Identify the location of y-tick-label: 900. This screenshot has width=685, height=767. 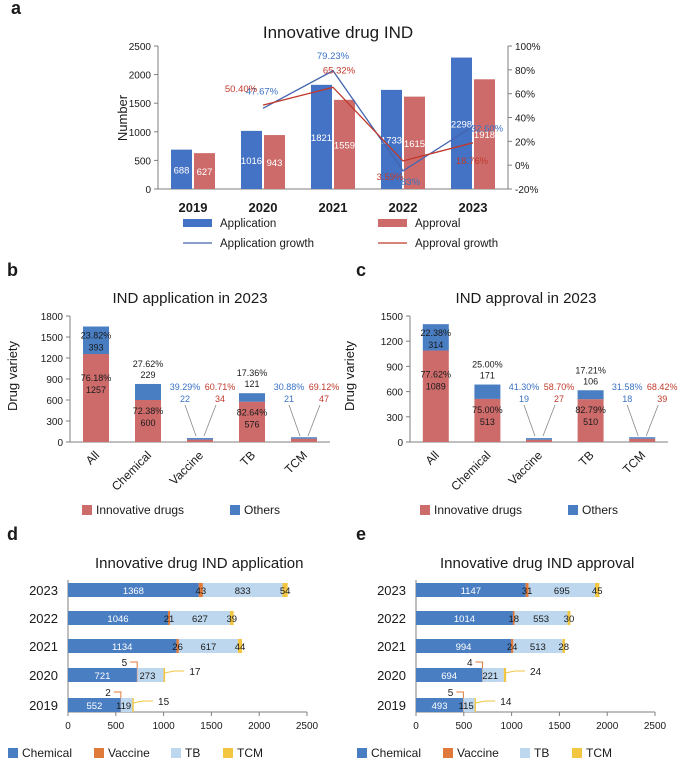
(54, 380).